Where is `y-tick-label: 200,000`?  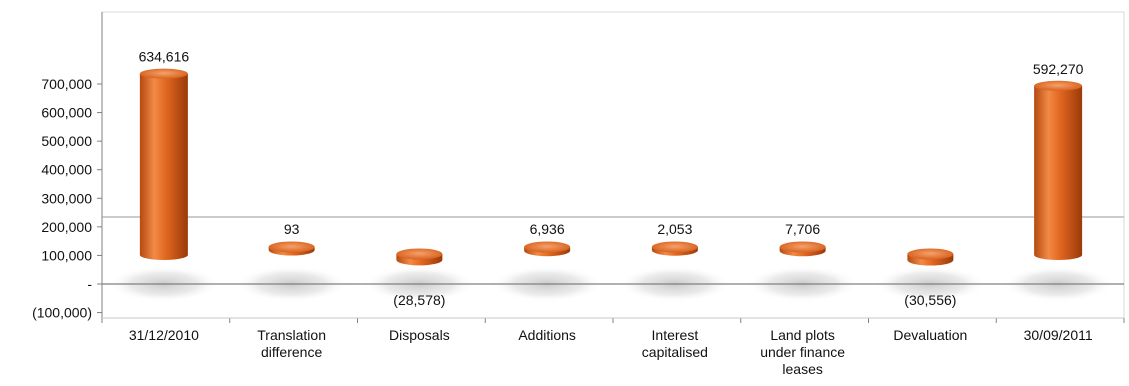 y-tick-label: 200,000 is located at coordinates (66, 227).